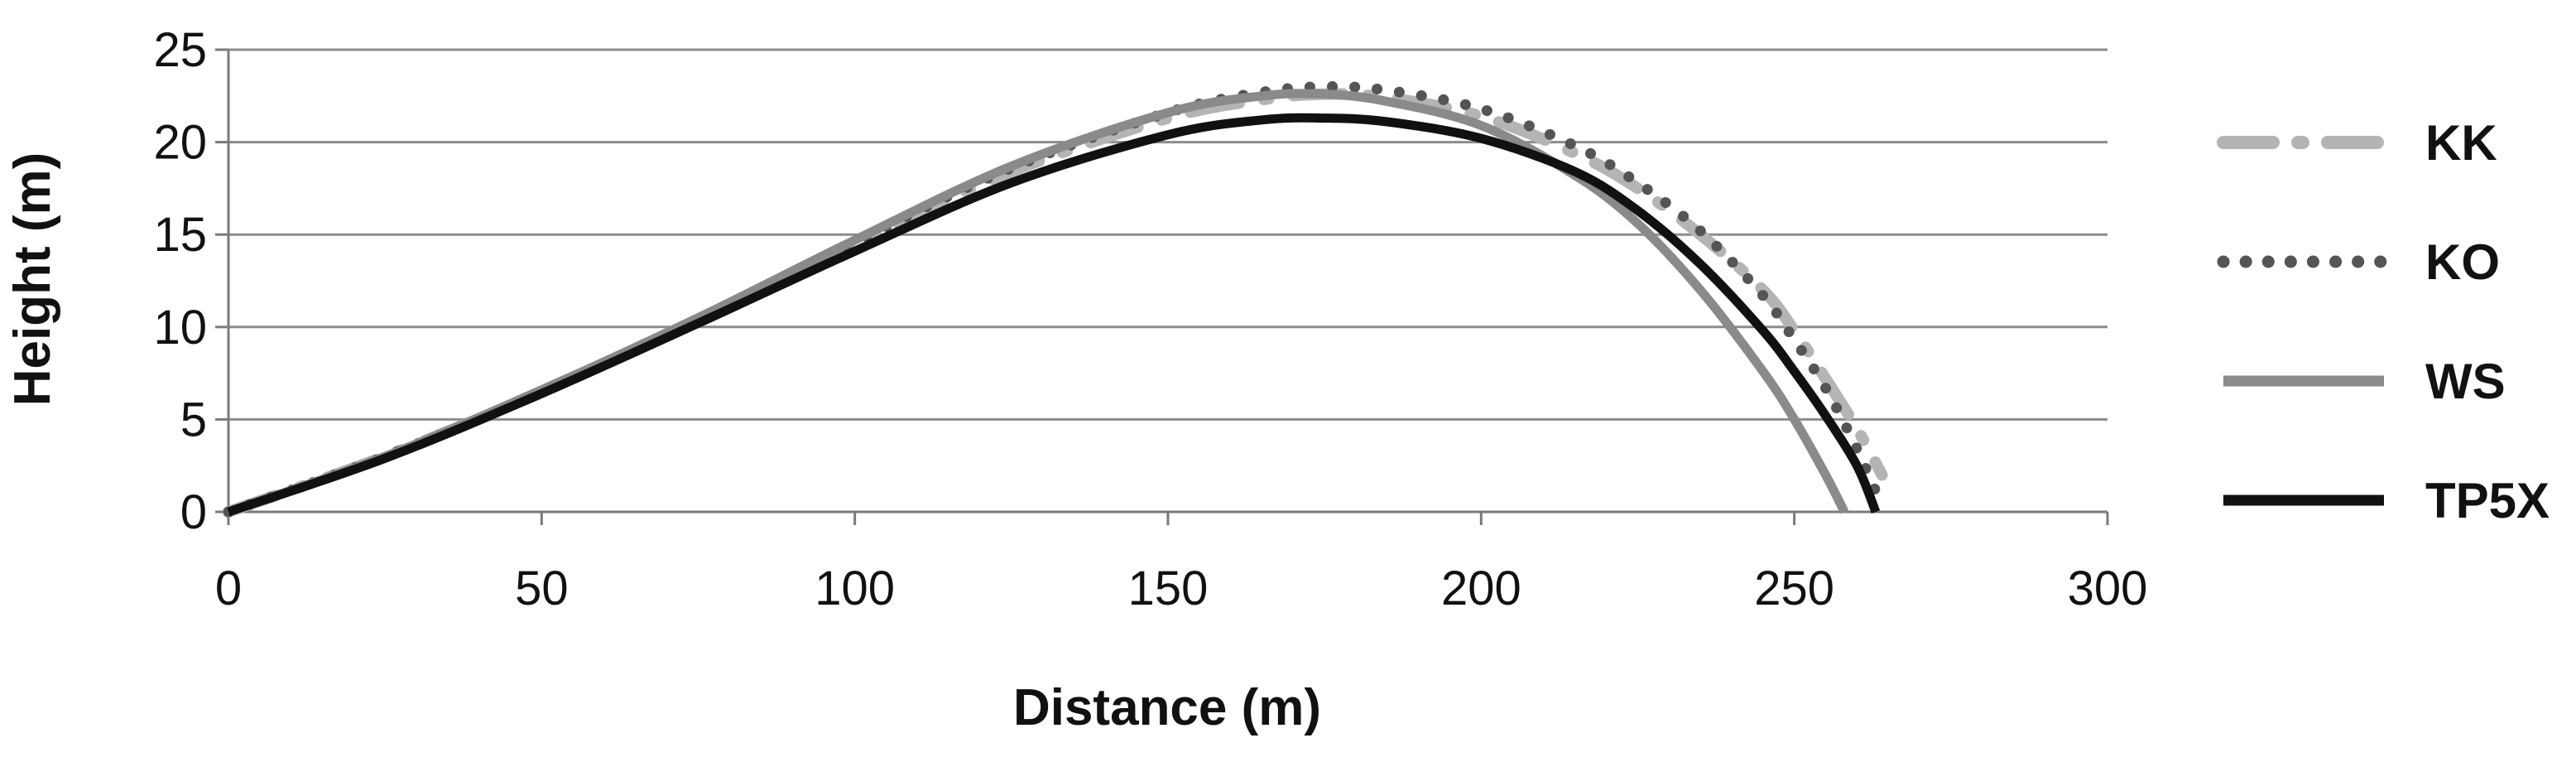 This screenshot has height=762, width=2576. I want to click on y-tick-label-15: 15, so click(180, 235).